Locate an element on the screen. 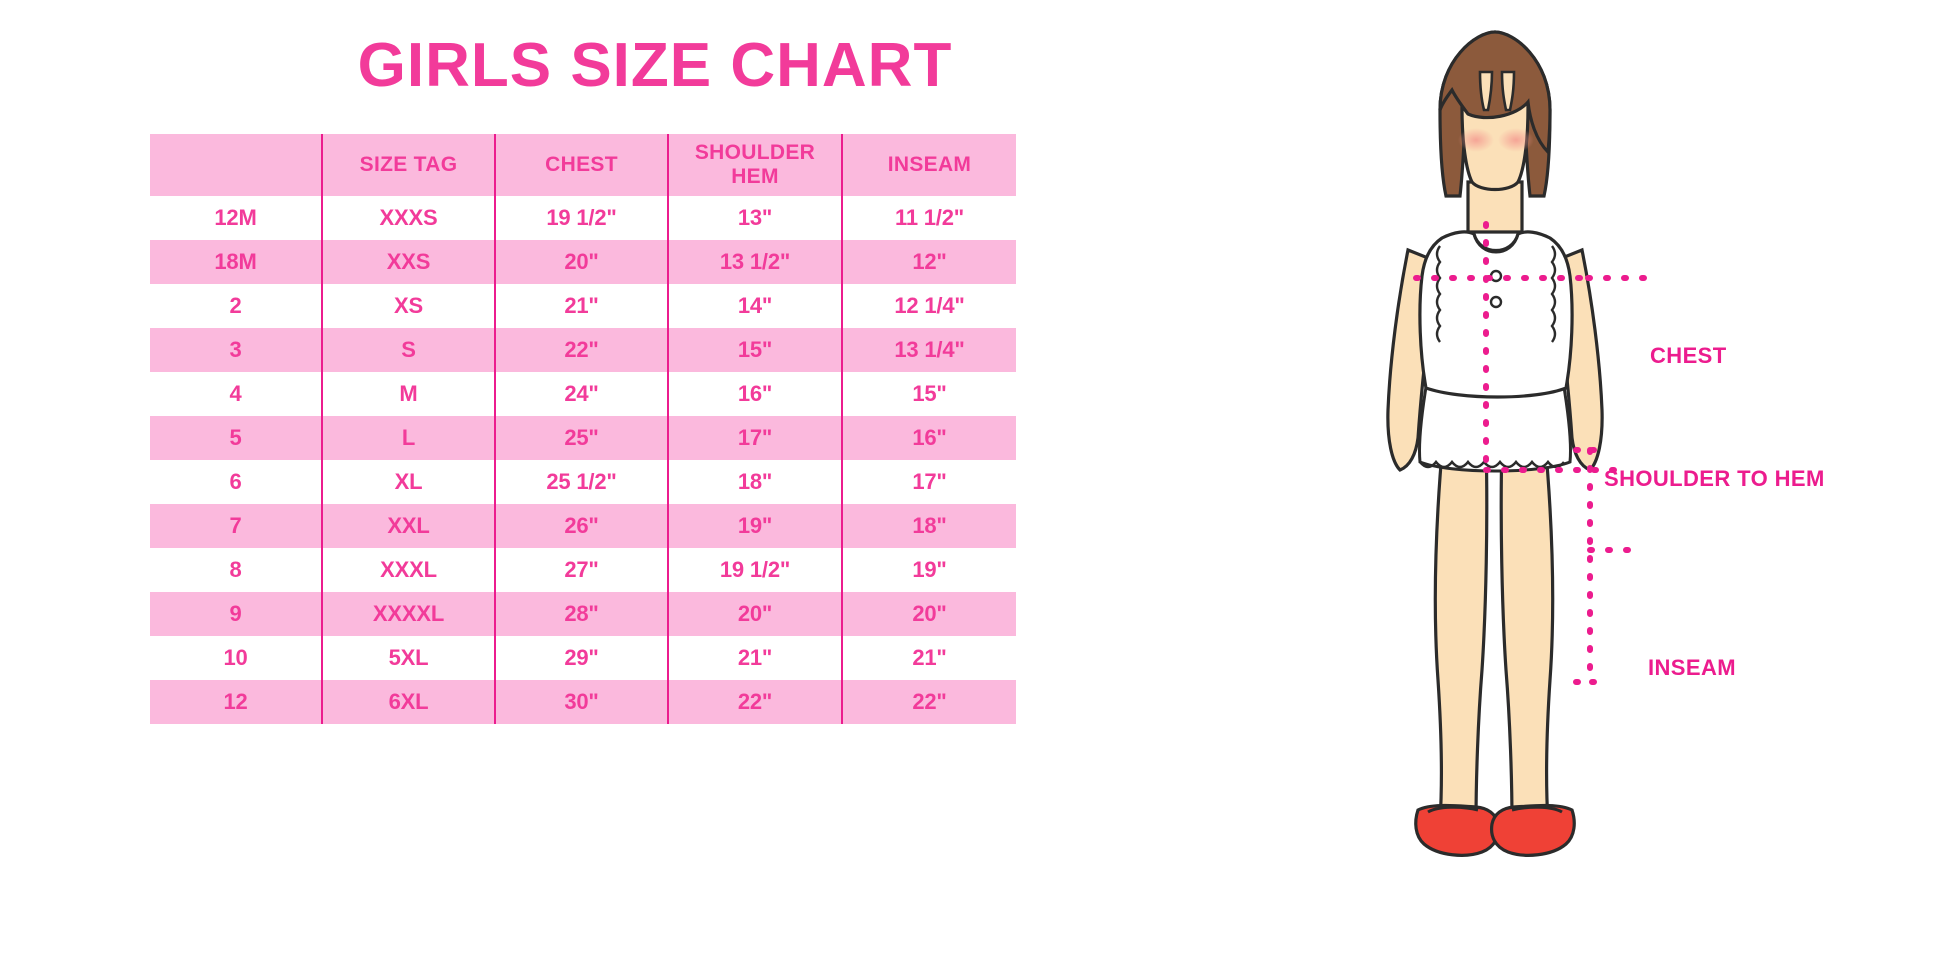 The image size is (1946, 973). cell-inseam: 18" is located at coordinates (928, 526).